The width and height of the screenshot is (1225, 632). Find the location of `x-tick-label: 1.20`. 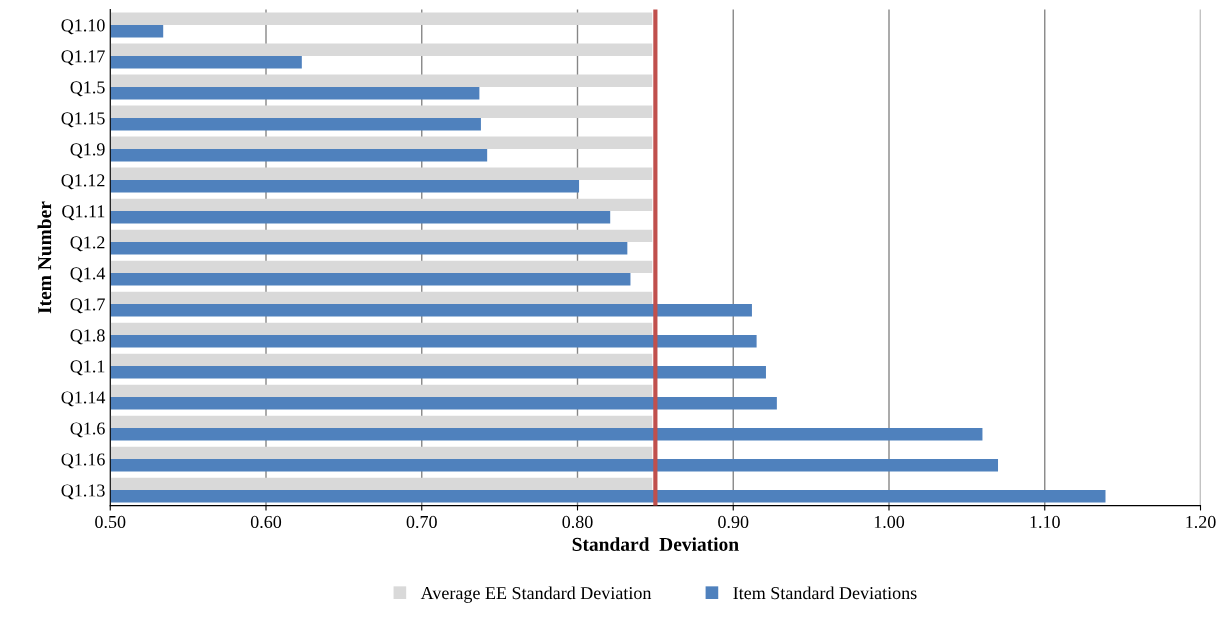

x-tick-label: 1.20 is located at coordinates (1201, 522).